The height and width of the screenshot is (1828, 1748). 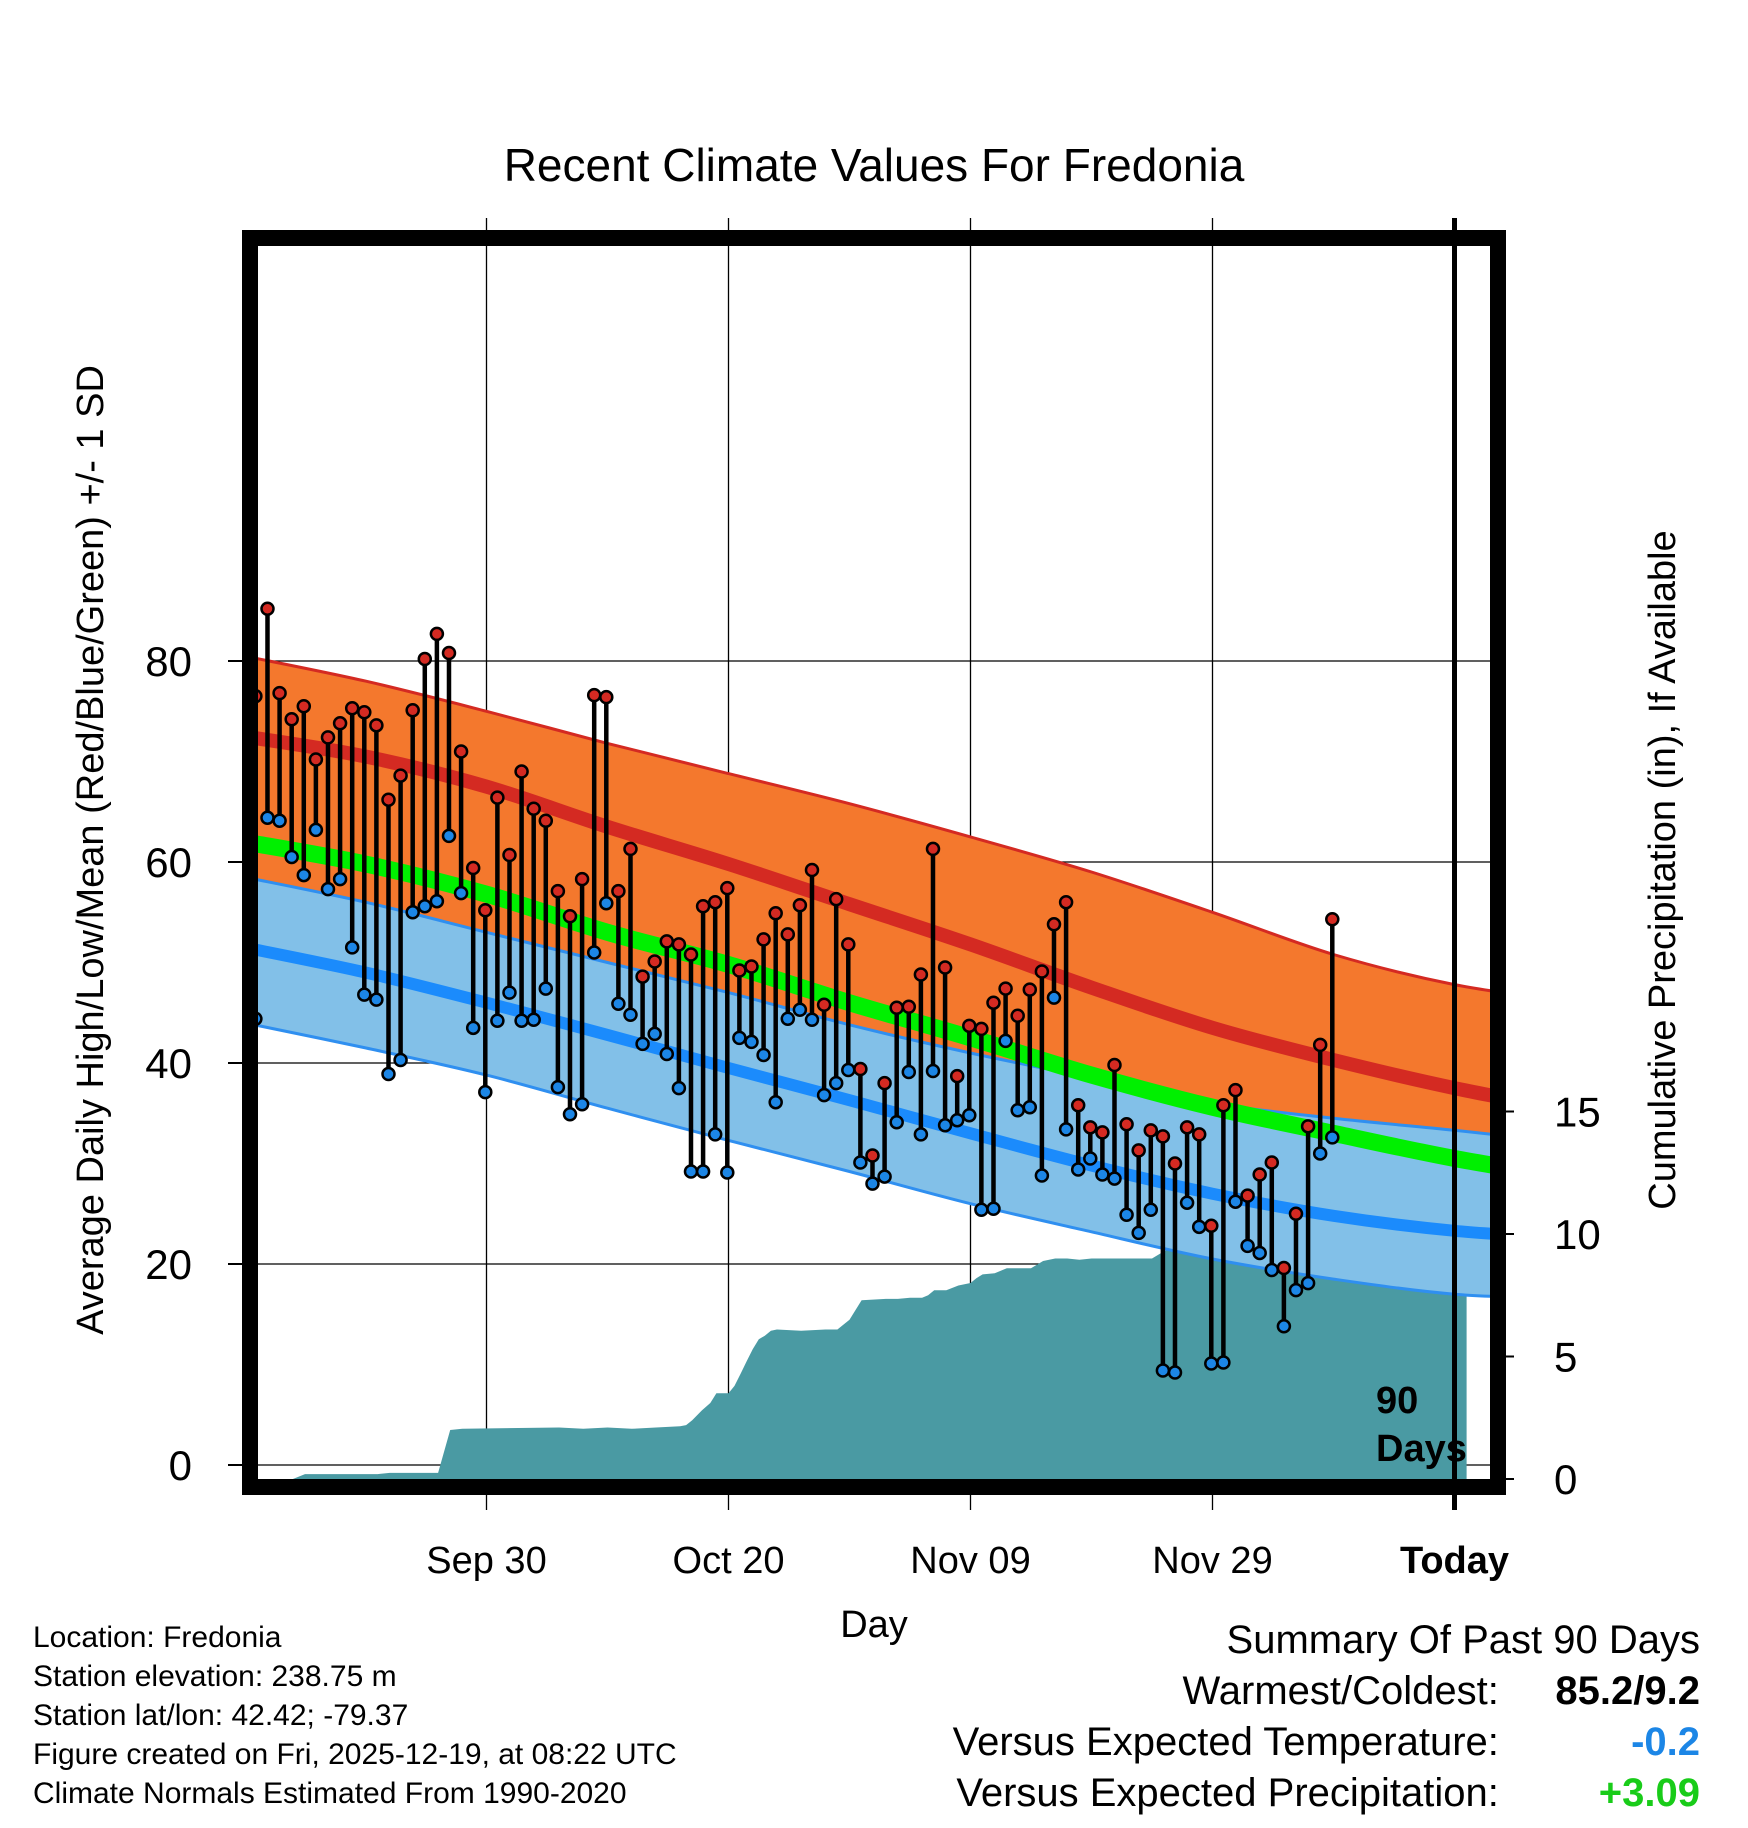 What do you see at coordinates (970, 1561) in the screenshot?
I see `x-tick-label: Nov 09` at bounding box center [970, 1561].